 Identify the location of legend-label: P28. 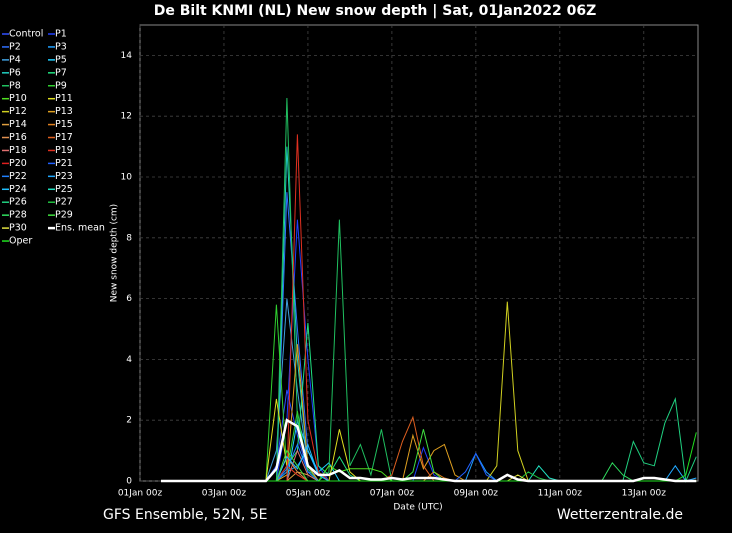
(18, 215).